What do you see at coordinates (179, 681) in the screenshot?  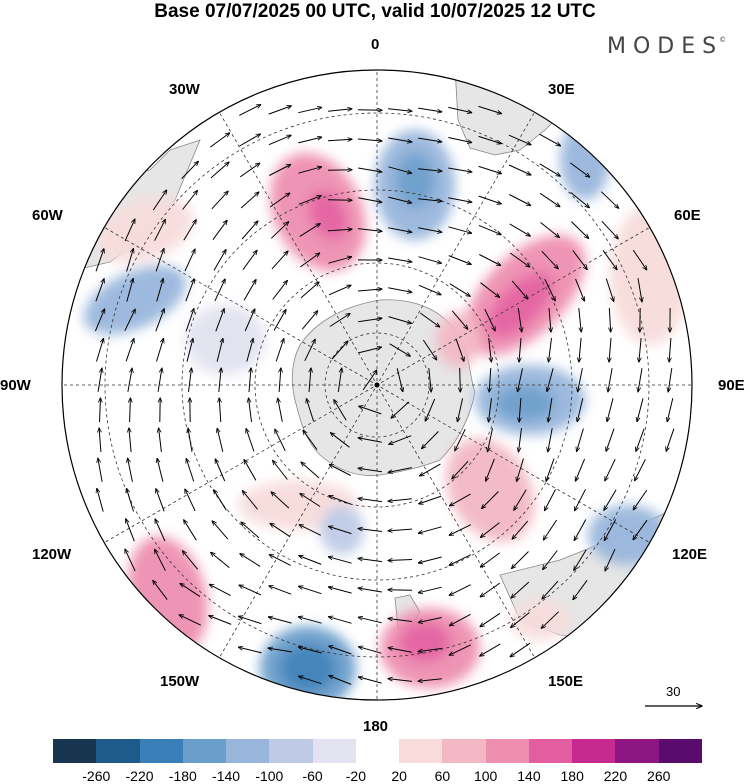 I see `lon-label-150w: 150W` at bounding box center [179, 681].